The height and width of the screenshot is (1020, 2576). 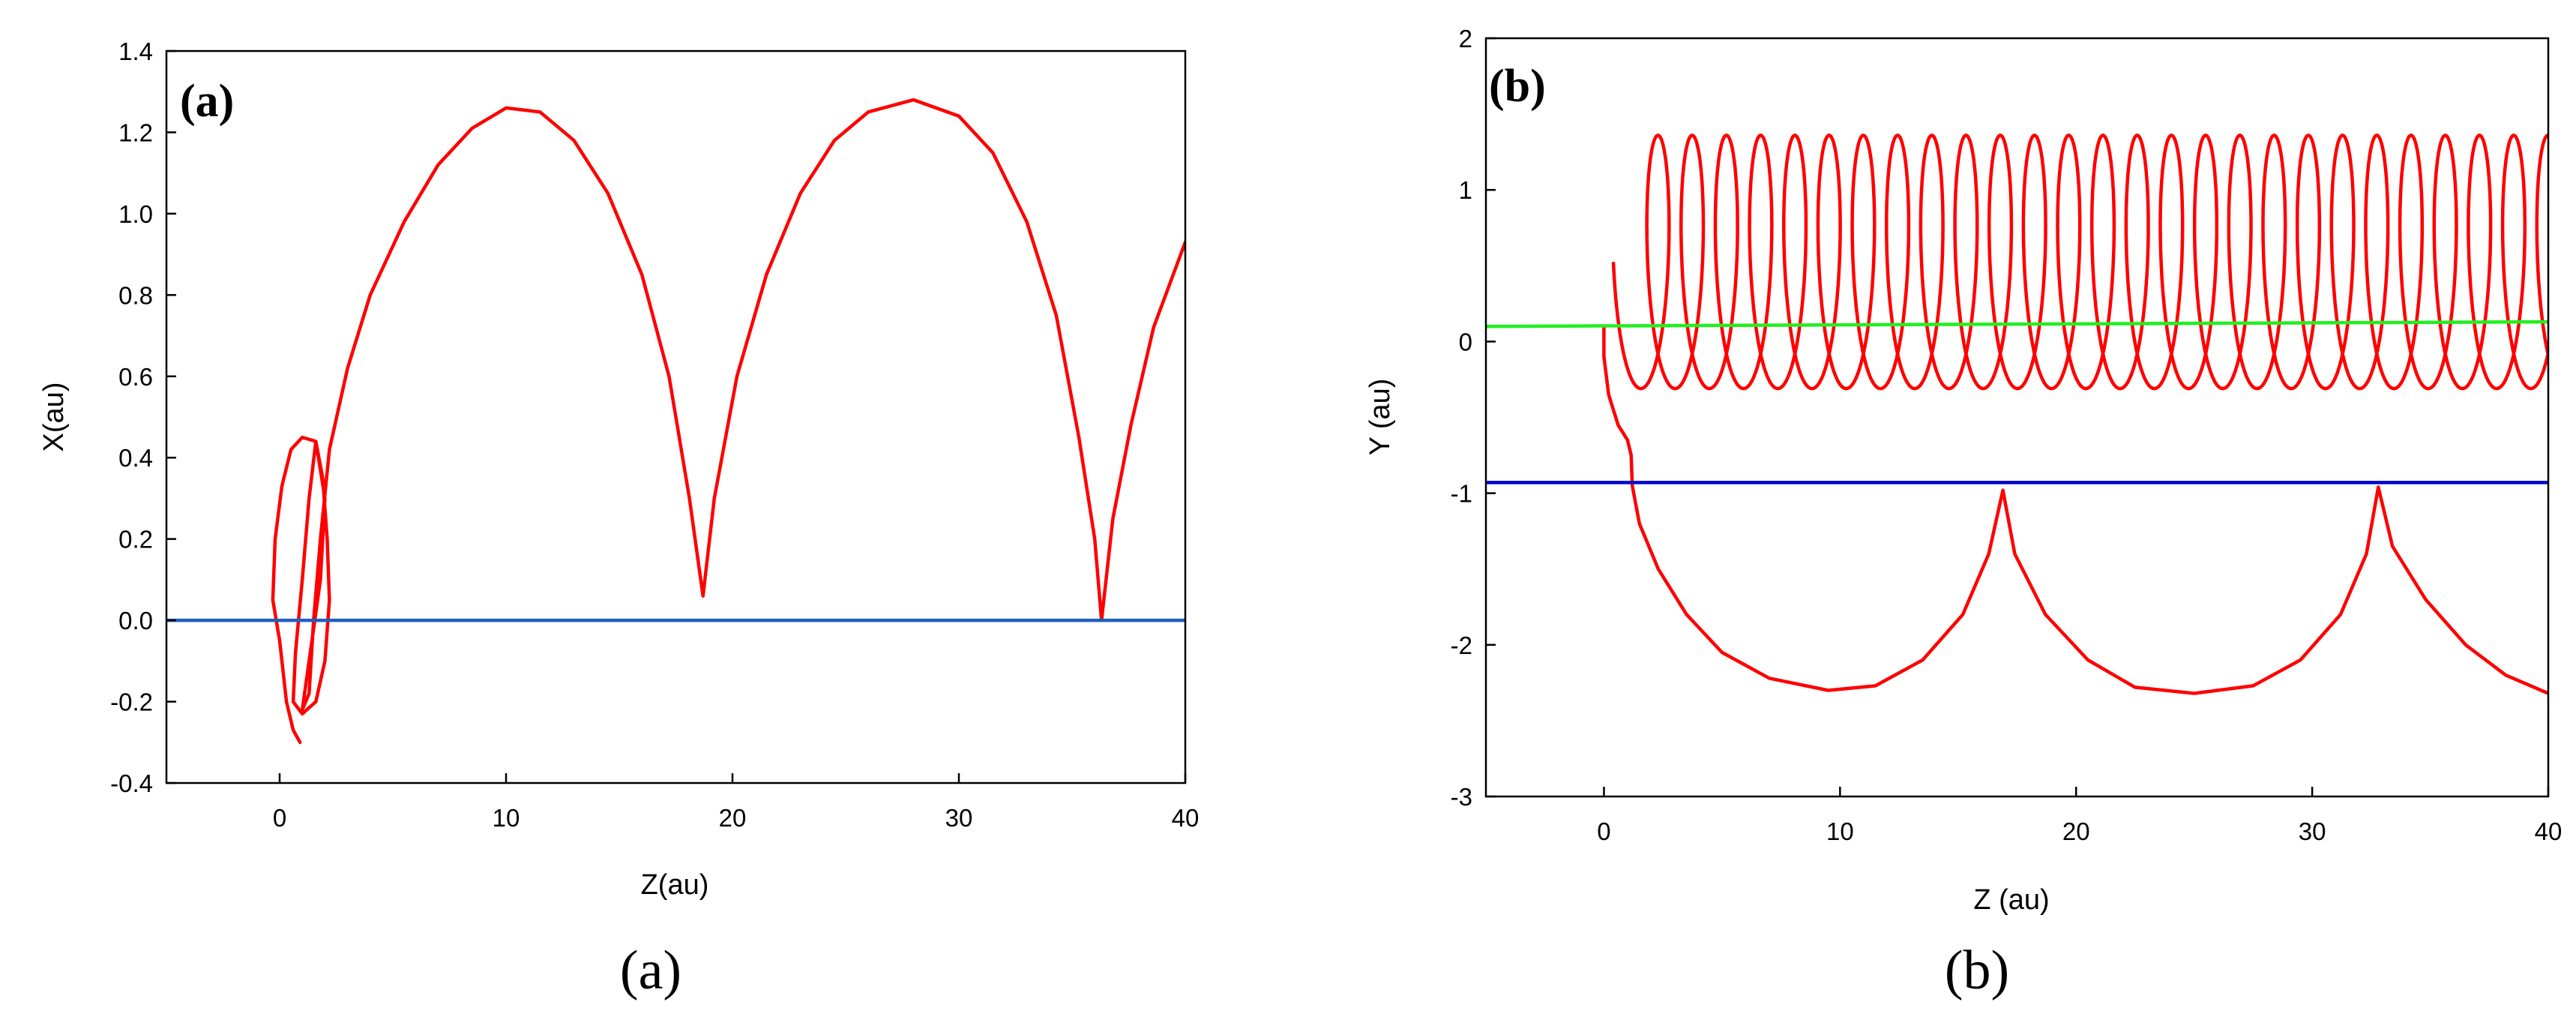 What do you see at coordinates (2011, 900) in the screenshot?
I see `panel-b-x-axis-title: Z (au)` at bounding box center [2011, 900].